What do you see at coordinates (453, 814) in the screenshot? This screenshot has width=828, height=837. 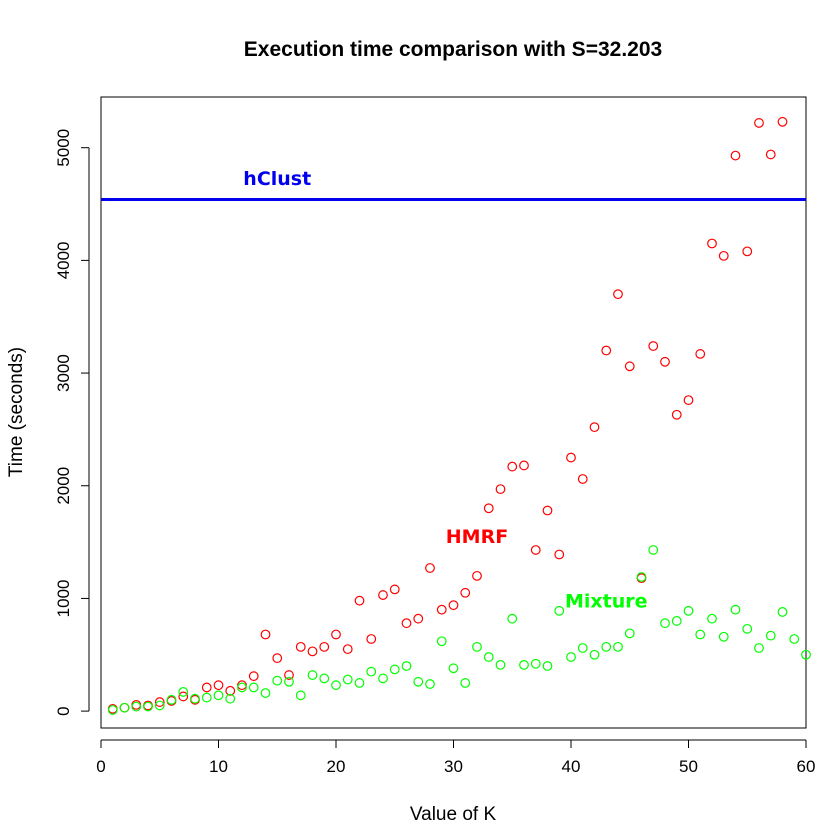 I see `x-axis-label: Value of K` at bounding box center [453, 814].